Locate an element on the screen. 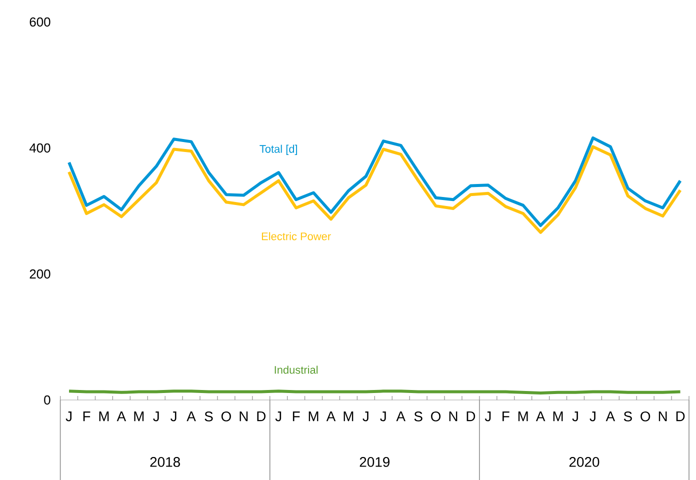 This screenshot has width=696, height=480. y-tick-label: 400 is located at coordinates (39, 147).